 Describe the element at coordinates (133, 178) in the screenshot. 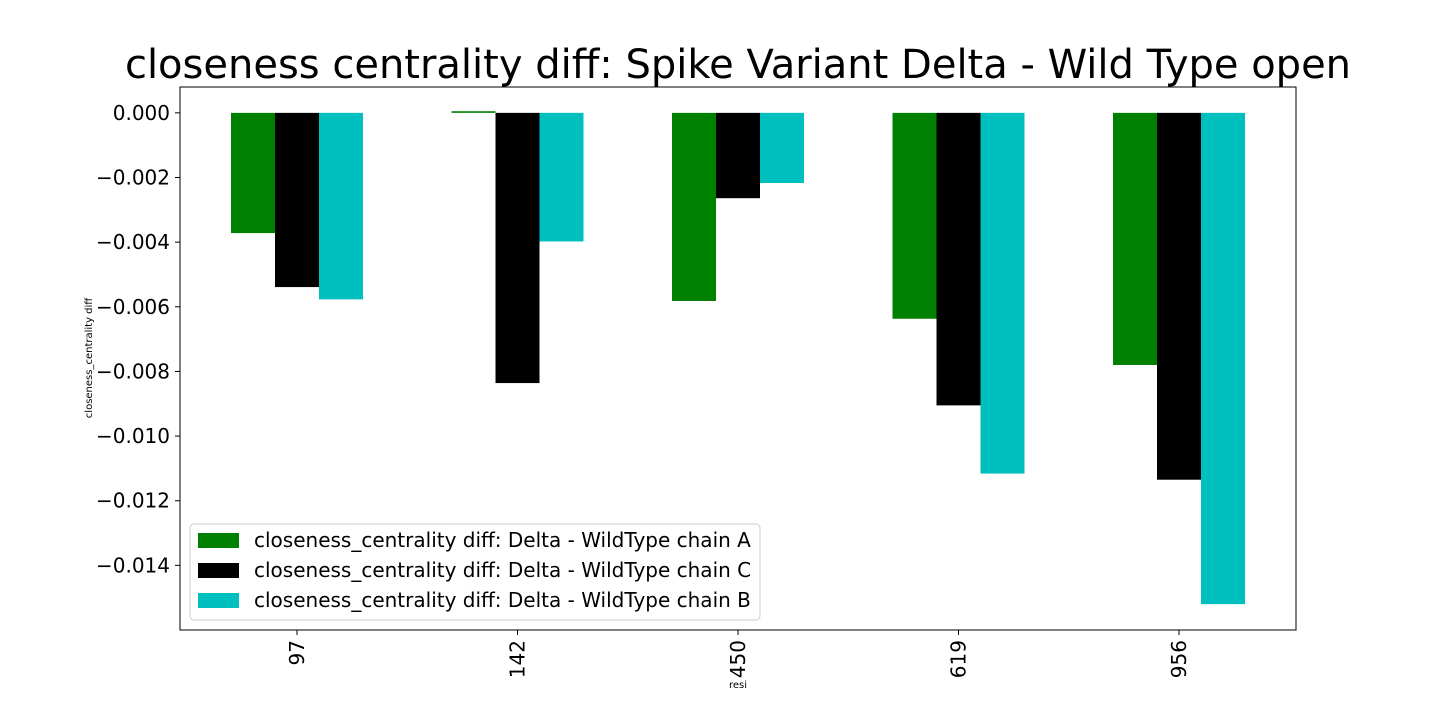

I see `y-tick-label: −0.002` at that location.